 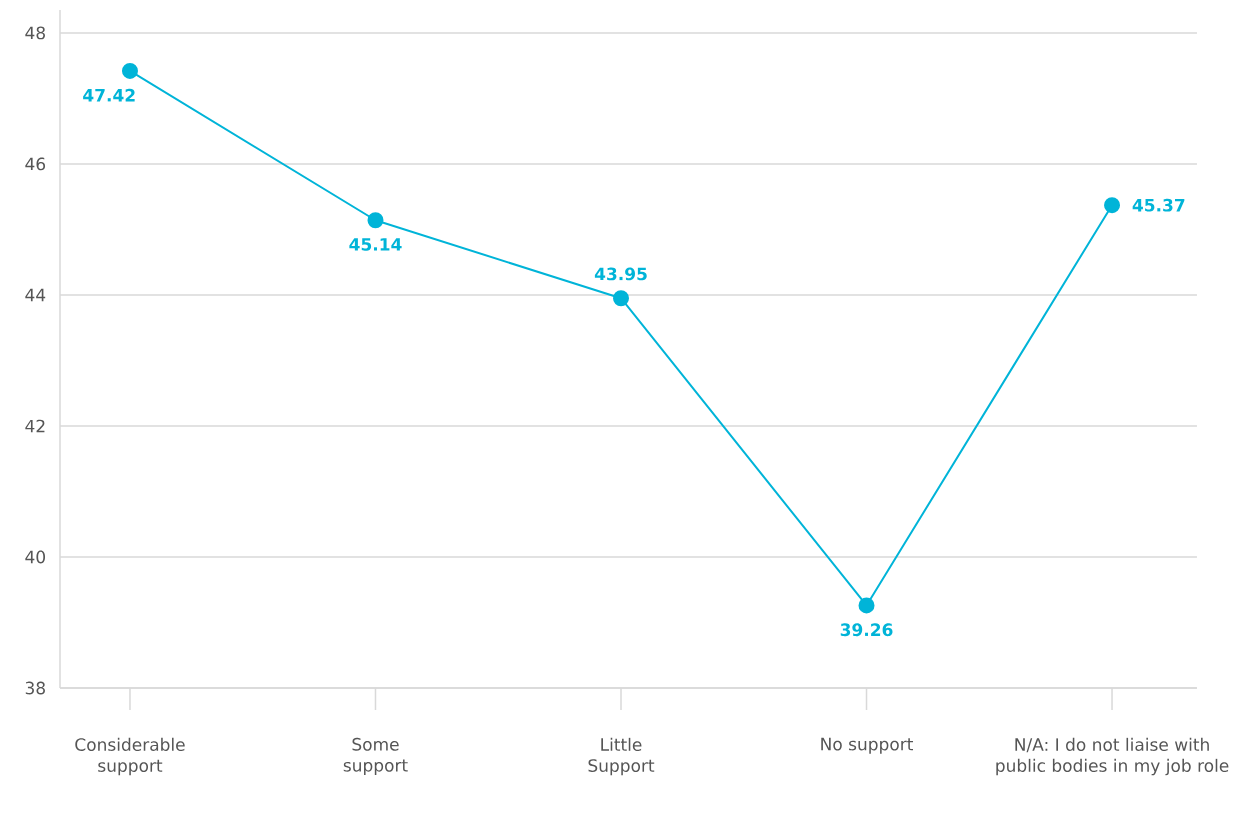 What do you see at coordinates (1112, 756) in the screenshot?
I see `x-tick-label: N/A: I do not liaise with public bodies in my job role` at bounding box center [1112, 756].